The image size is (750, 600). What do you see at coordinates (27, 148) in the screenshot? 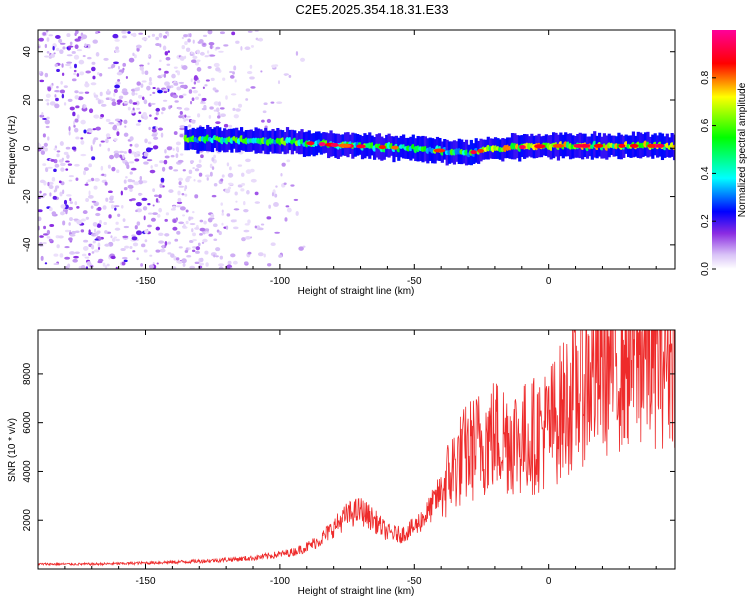
I see `spectrogram-y-tick-label: 0` at bounding box center [27, 148].